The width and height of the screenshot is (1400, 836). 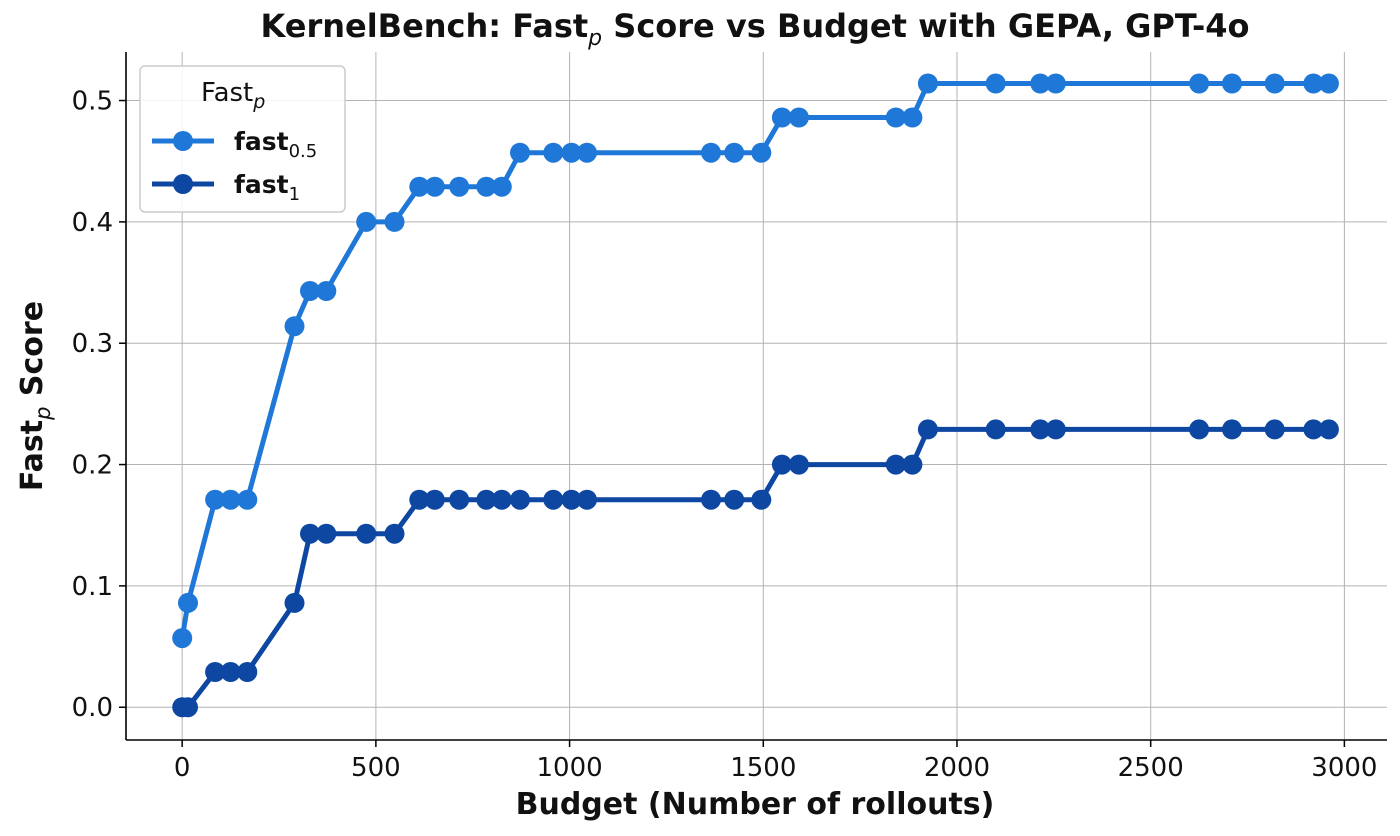 I want to click on y-tick-label: 0.5, so click(x=92, y=102).